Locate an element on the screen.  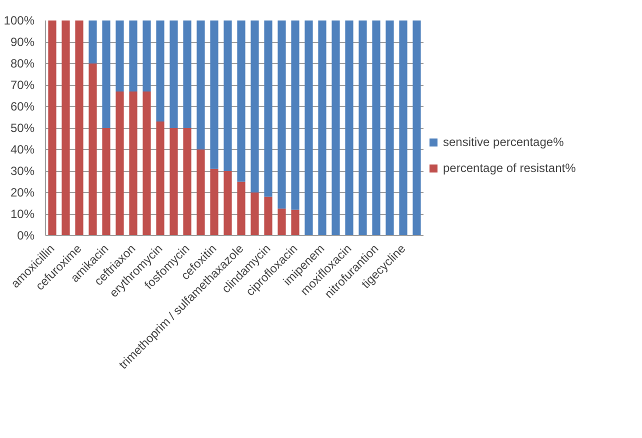
y-tick-label: 90% is located at coordinates (22, 42).